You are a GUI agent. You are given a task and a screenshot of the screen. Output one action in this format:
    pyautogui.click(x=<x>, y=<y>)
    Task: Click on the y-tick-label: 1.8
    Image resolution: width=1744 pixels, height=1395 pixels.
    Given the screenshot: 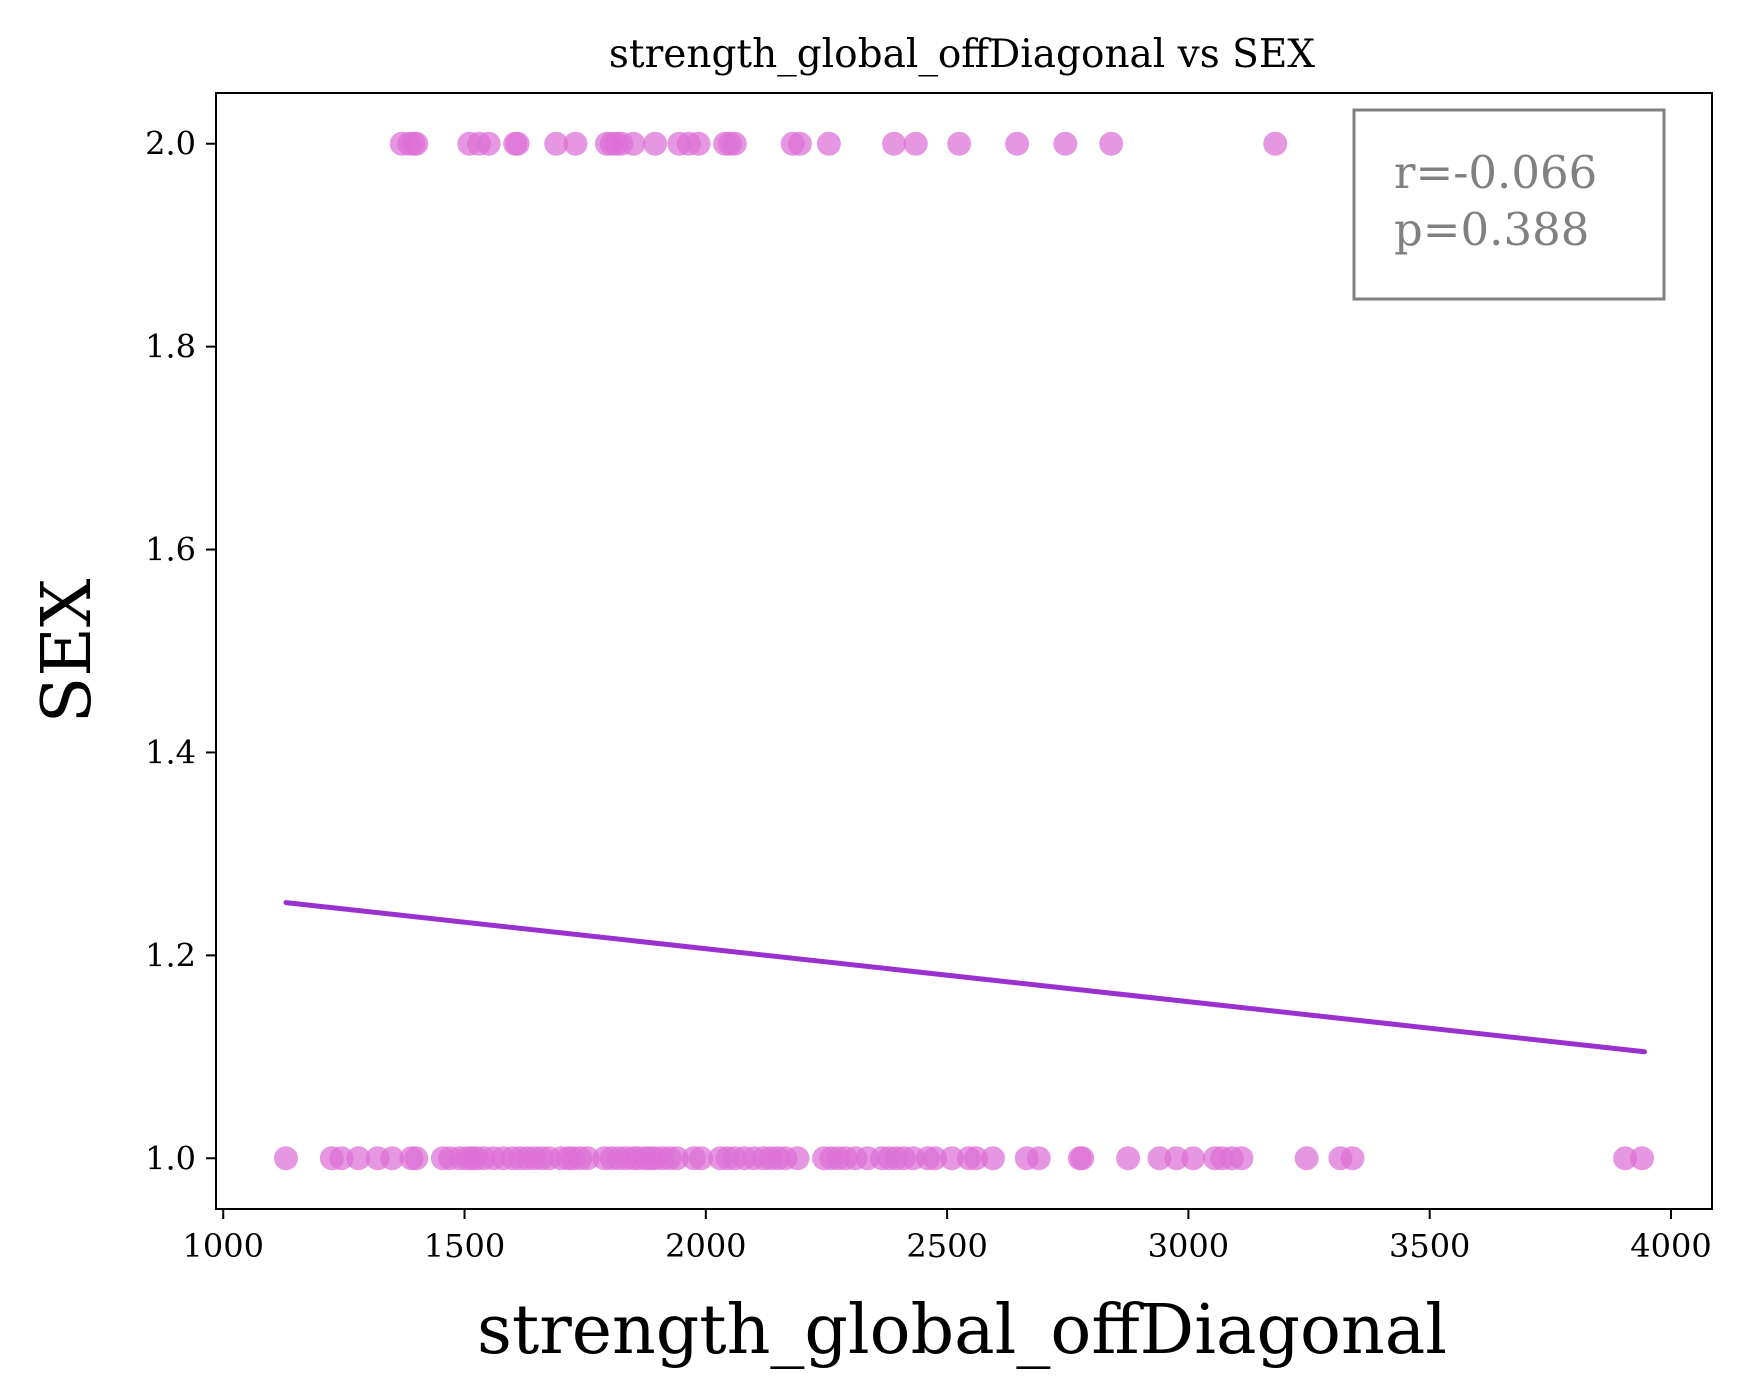 What is the action you would take?
    pyautogui.click(x=170, y=347)
    